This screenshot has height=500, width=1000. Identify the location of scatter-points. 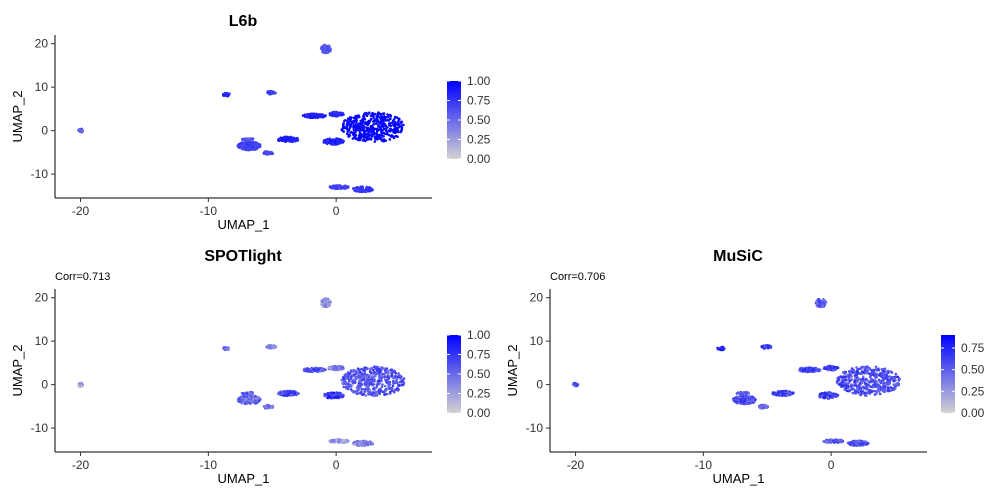
(241, 118).